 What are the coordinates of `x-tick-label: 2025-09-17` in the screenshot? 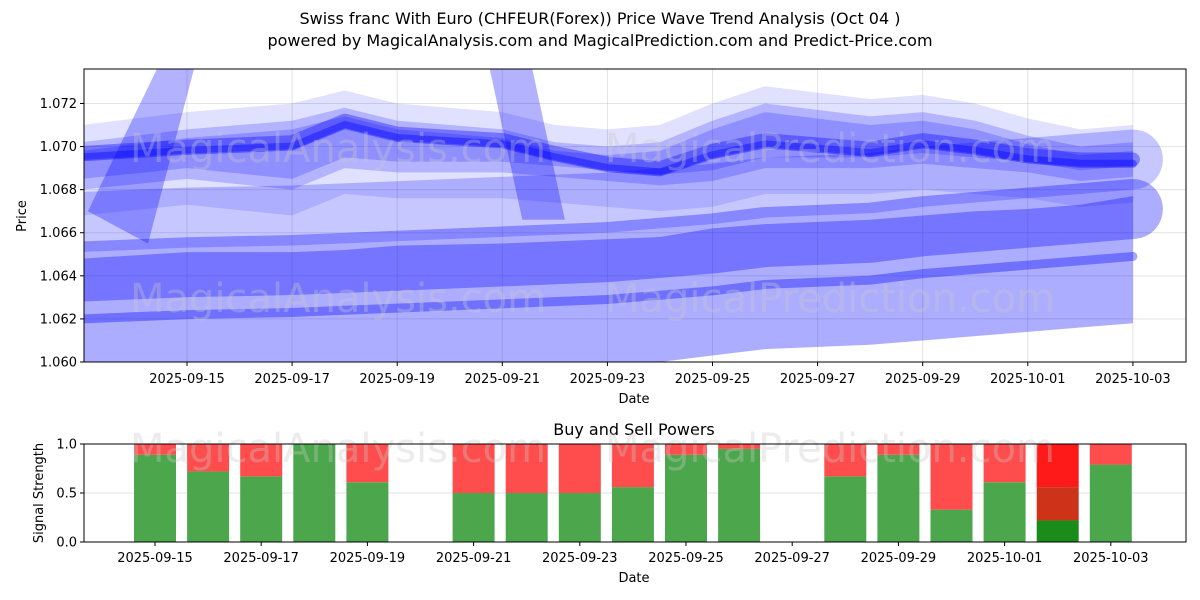 It's located at (261, 558).